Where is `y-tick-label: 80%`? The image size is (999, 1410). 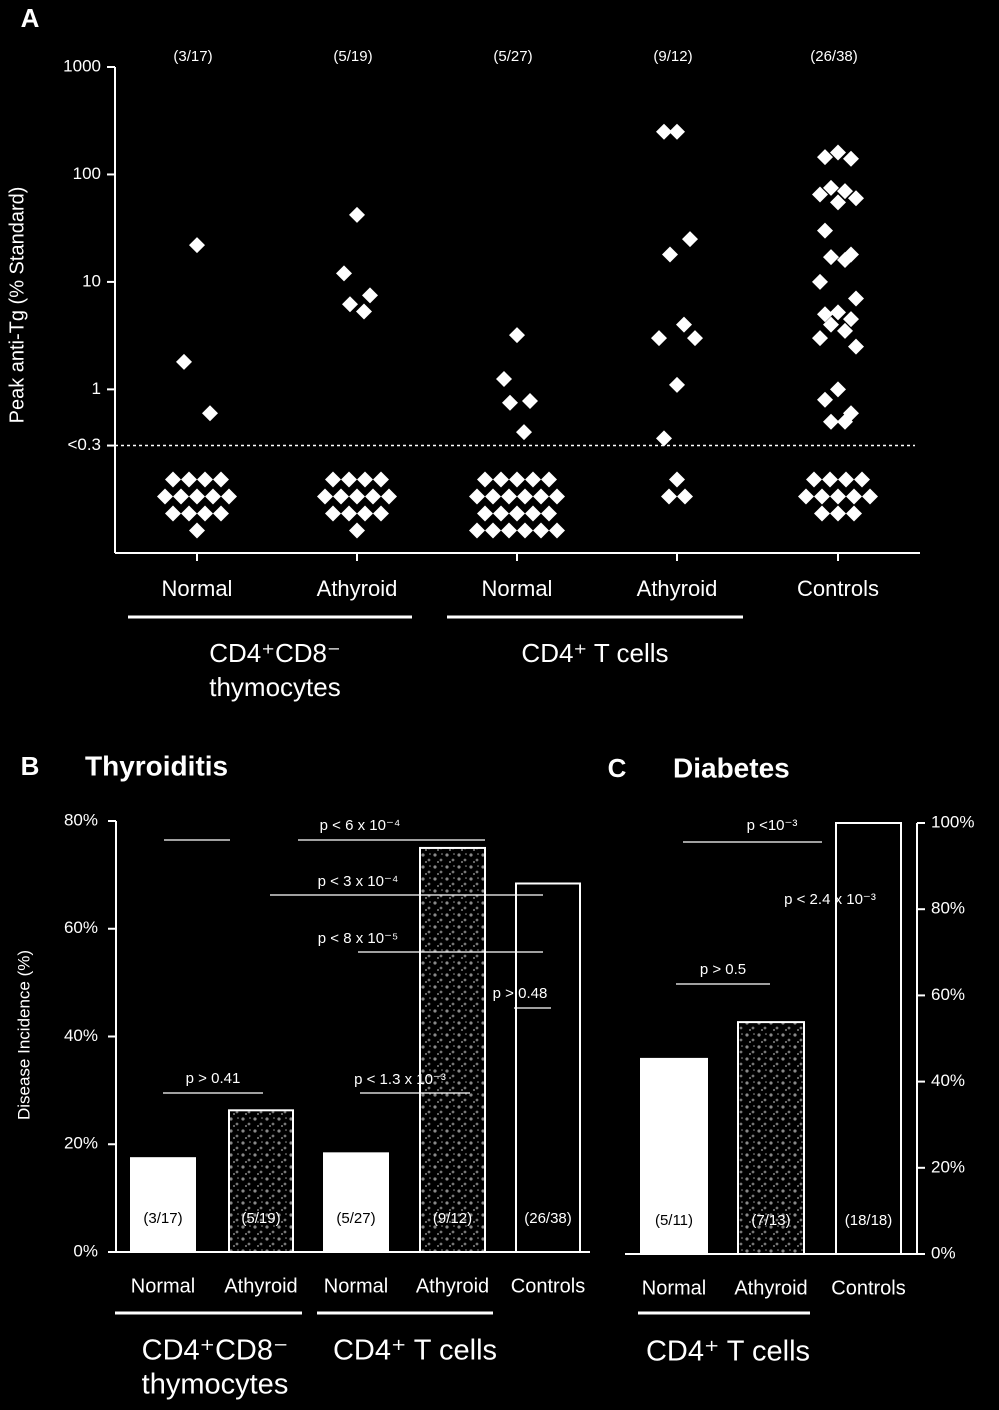
y-tick-label: 80% is located at coordinates (948, 908).